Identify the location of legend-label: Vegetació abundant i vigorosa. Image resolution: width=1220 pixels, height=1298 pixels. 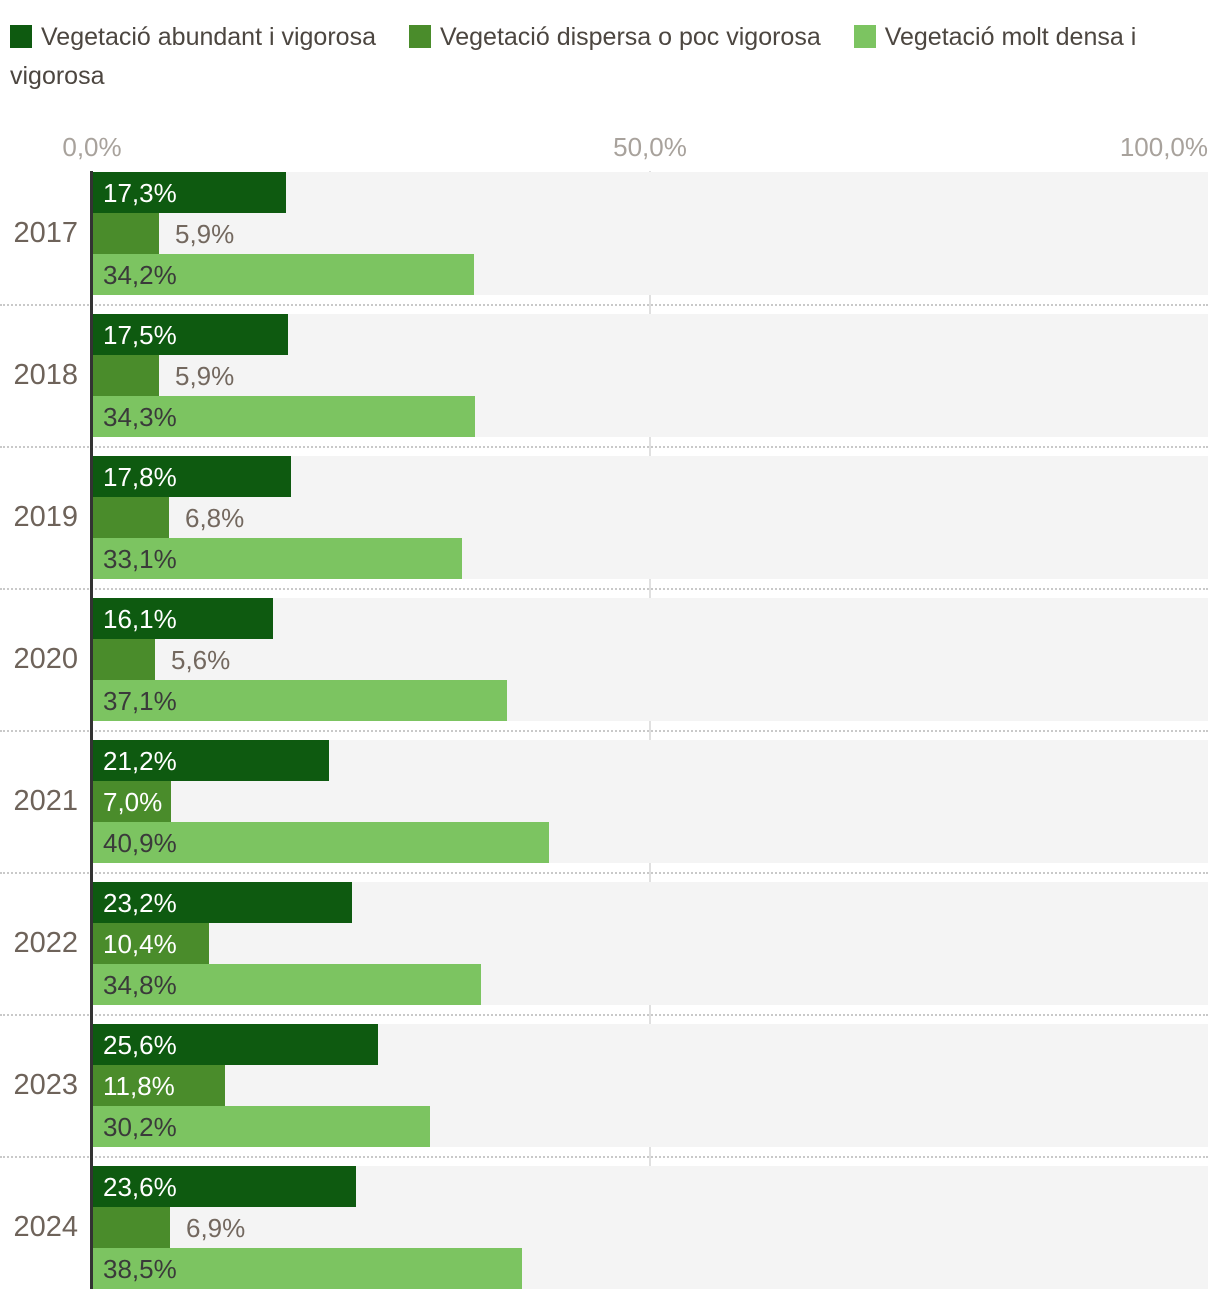
(208, 37).